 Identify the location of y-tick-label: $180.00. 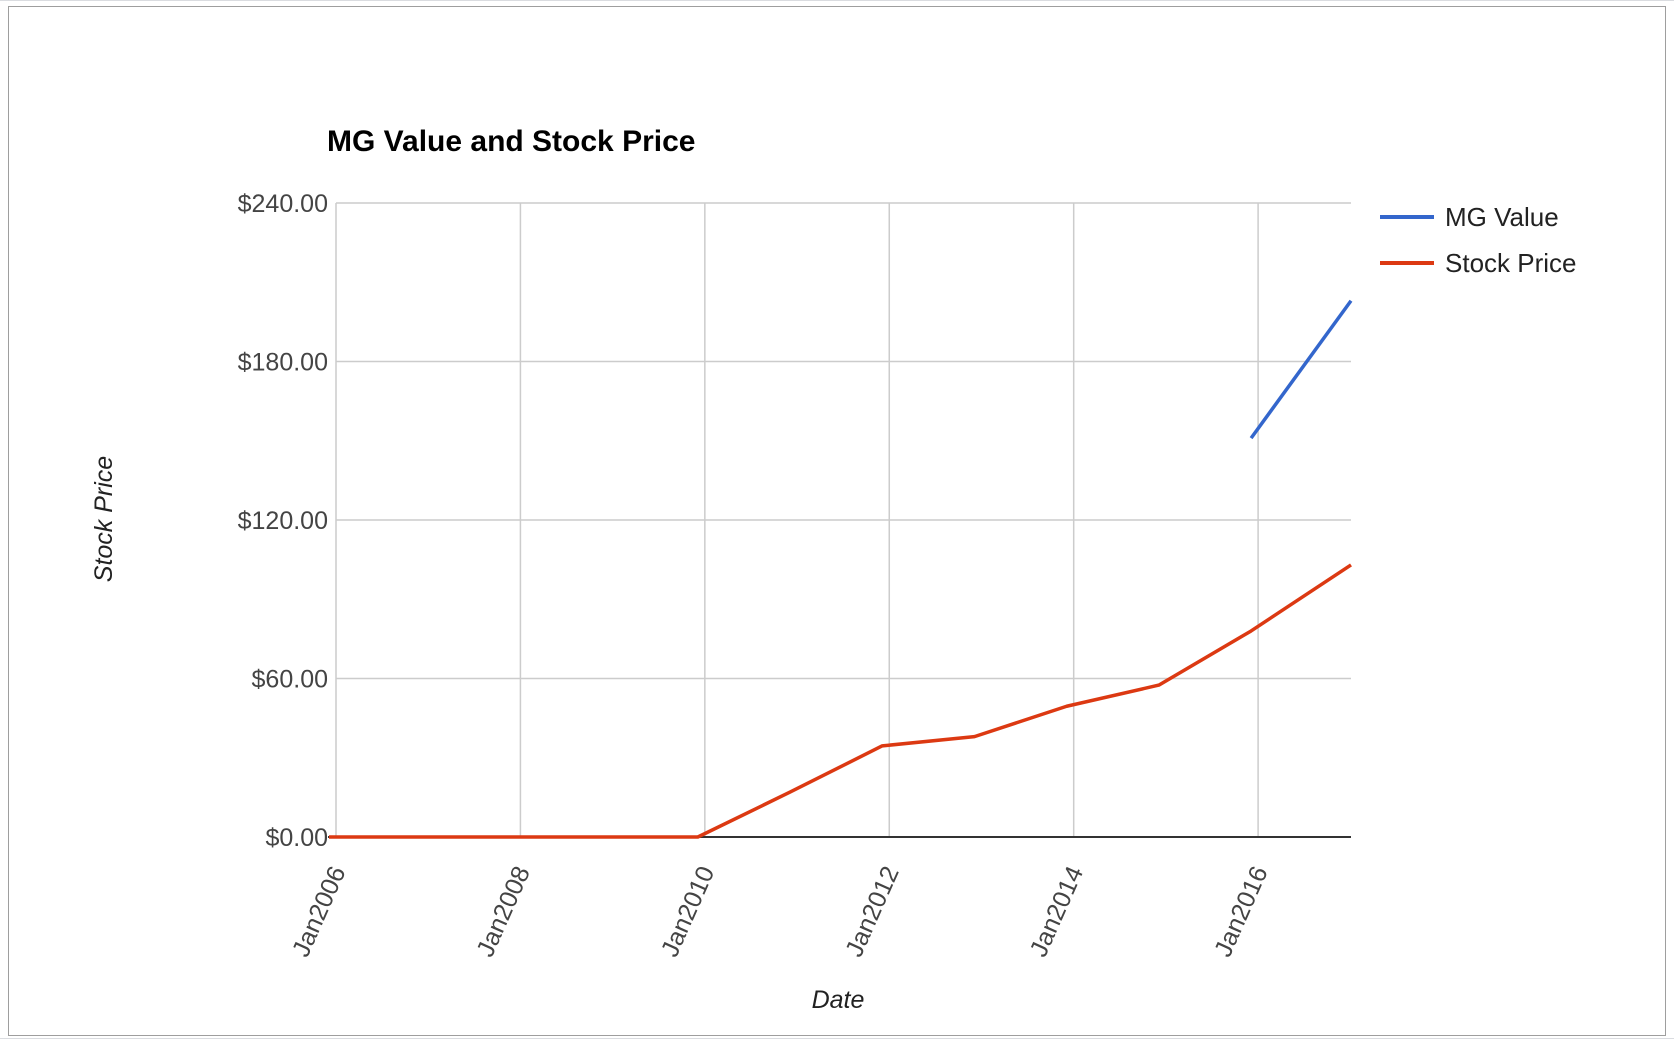
(283, 363).